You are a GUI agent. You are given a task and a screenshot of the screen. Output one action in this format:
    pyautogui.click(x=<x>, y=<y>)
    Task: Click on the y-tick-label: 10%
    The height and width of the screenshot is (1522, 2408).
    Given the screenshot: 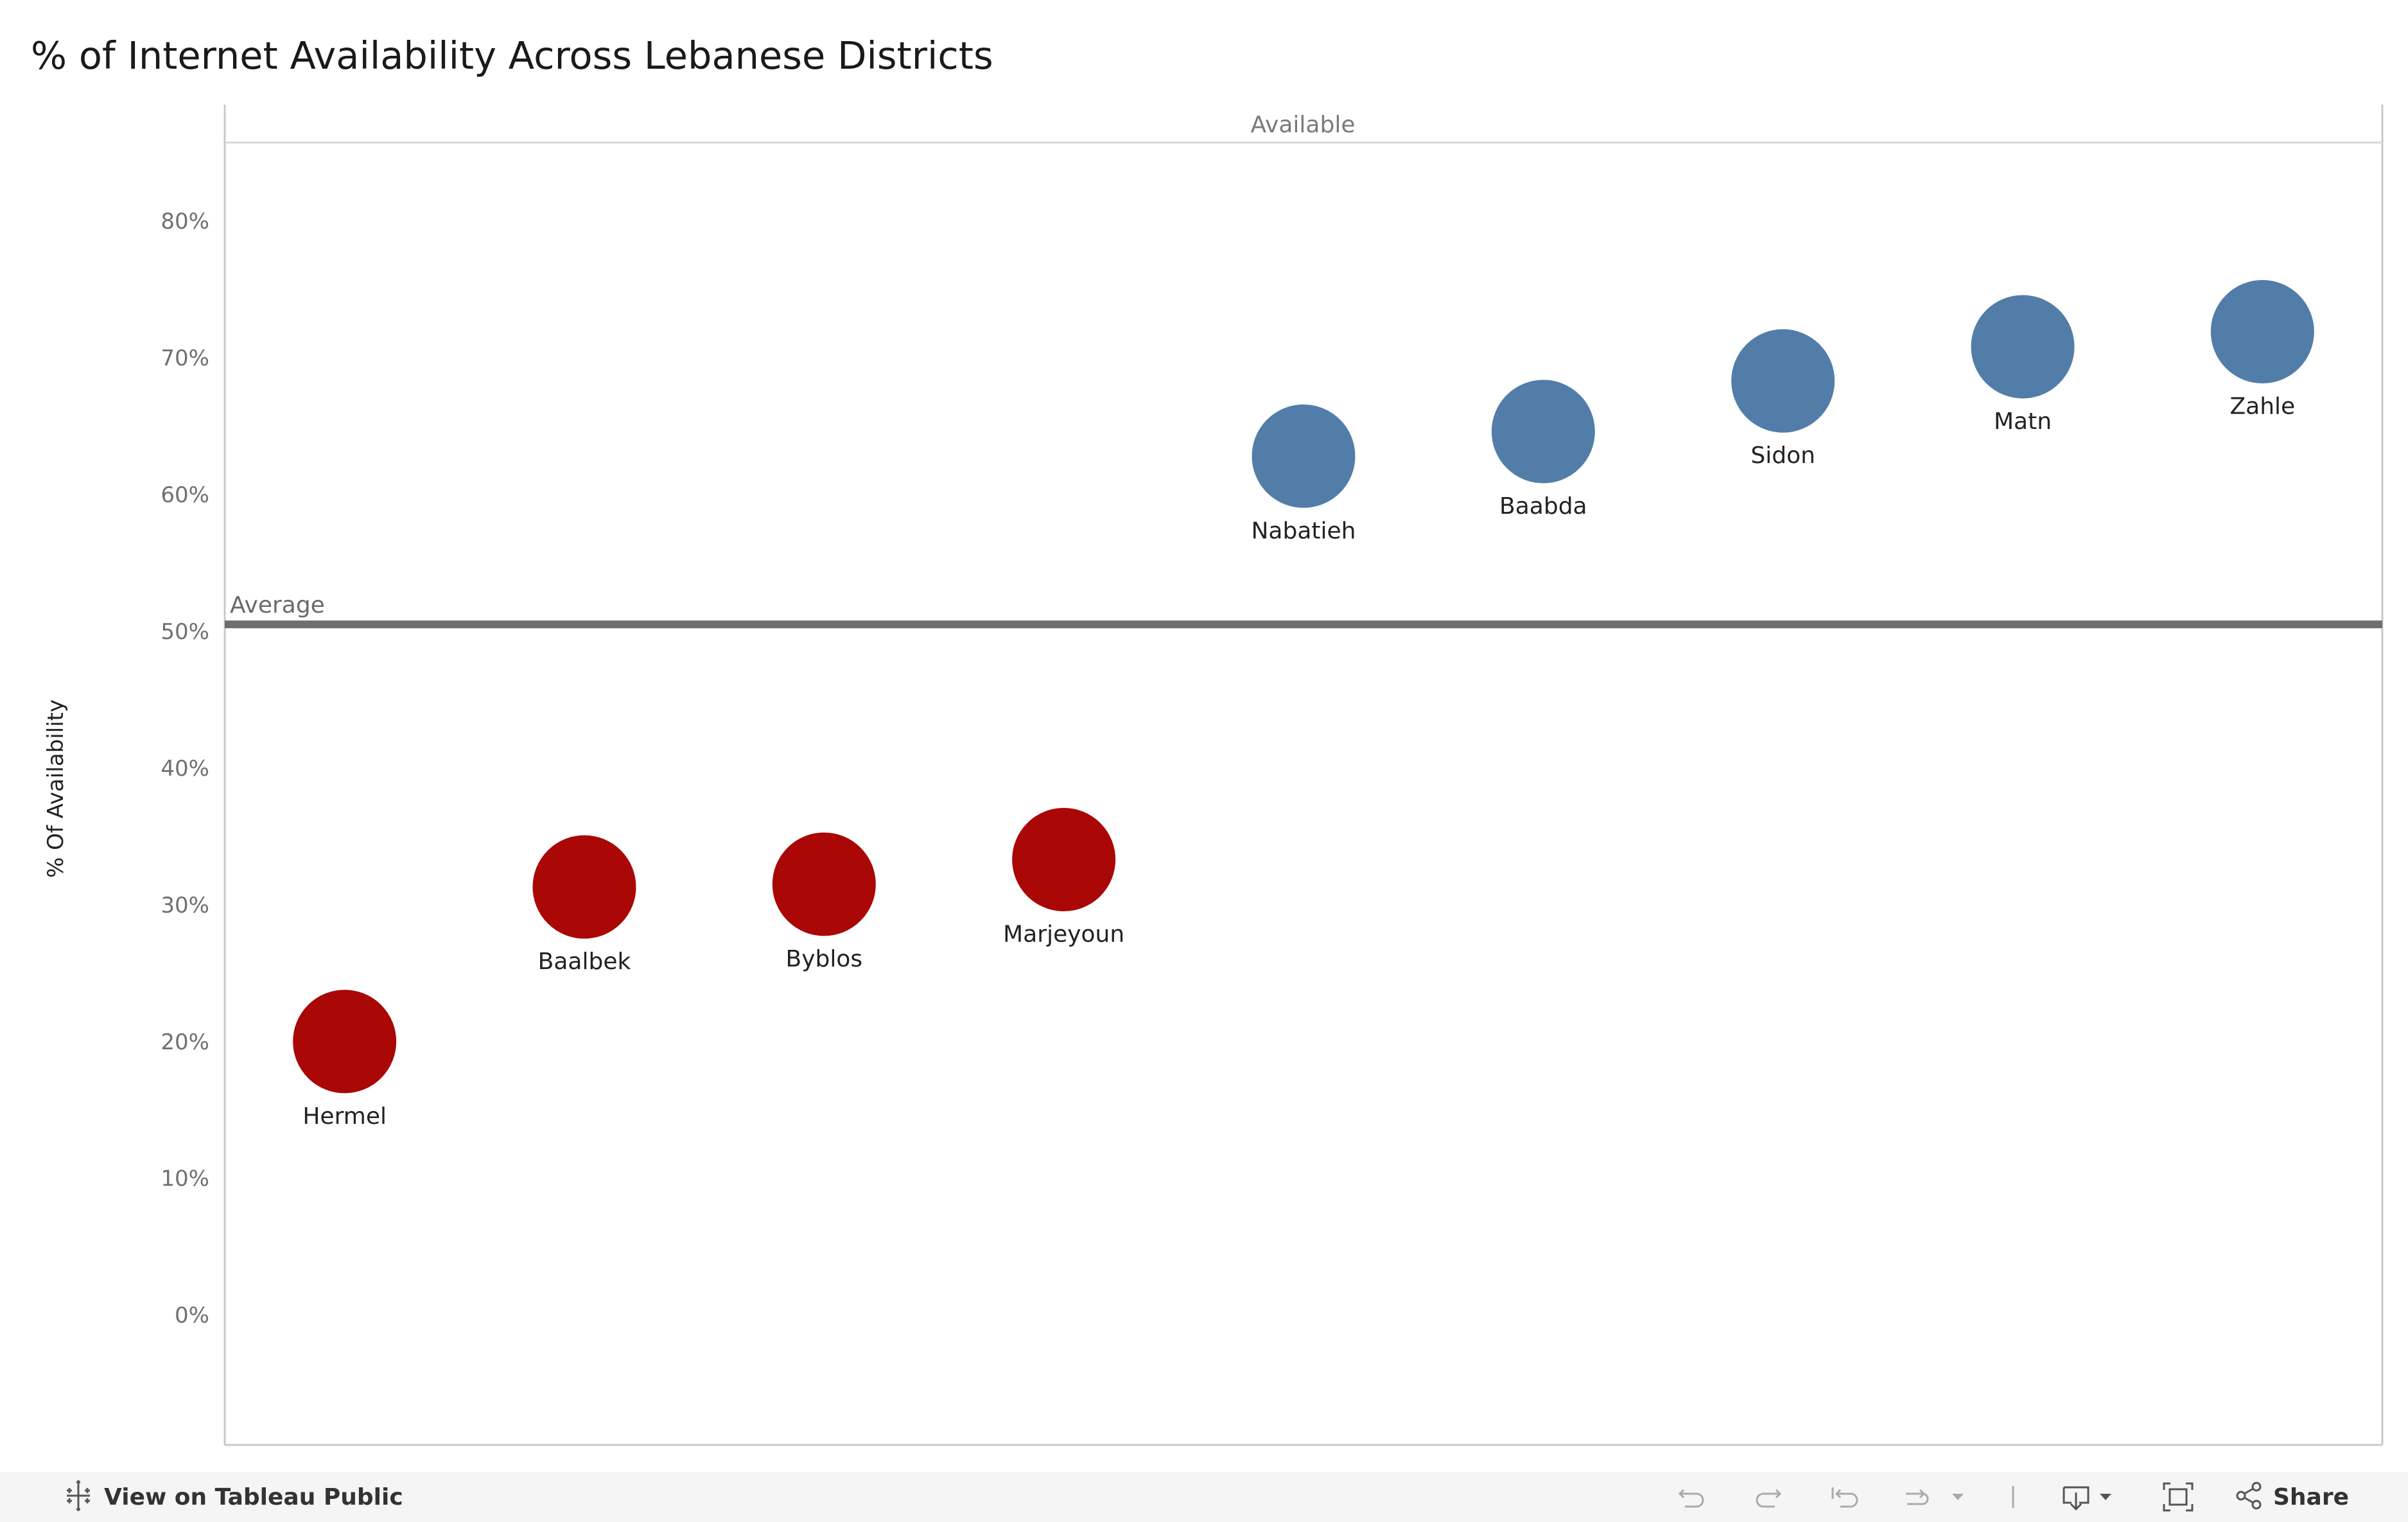 What is the action you would take?
    pyautogui.click(x=185, y=1179)
    